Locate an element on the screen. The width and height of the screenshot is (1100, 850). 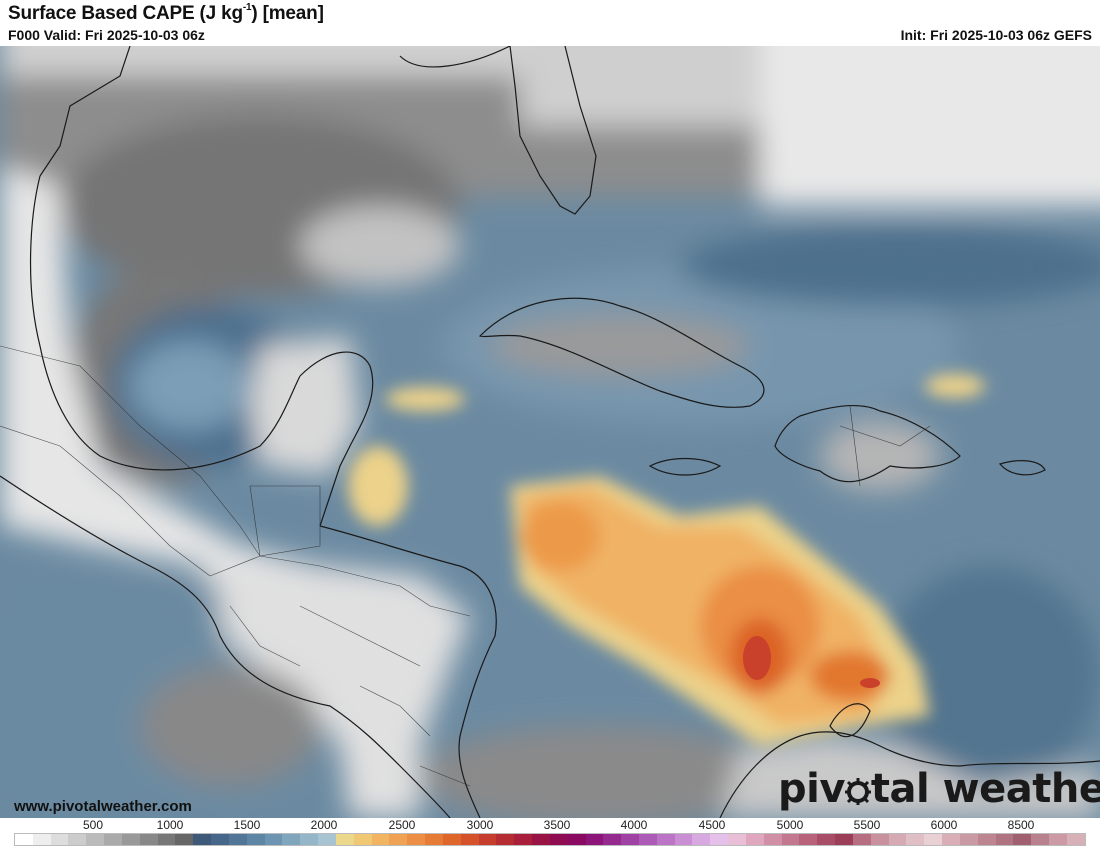
website-credit: www.pivotalweather.com is located at coordinates (103, 806).